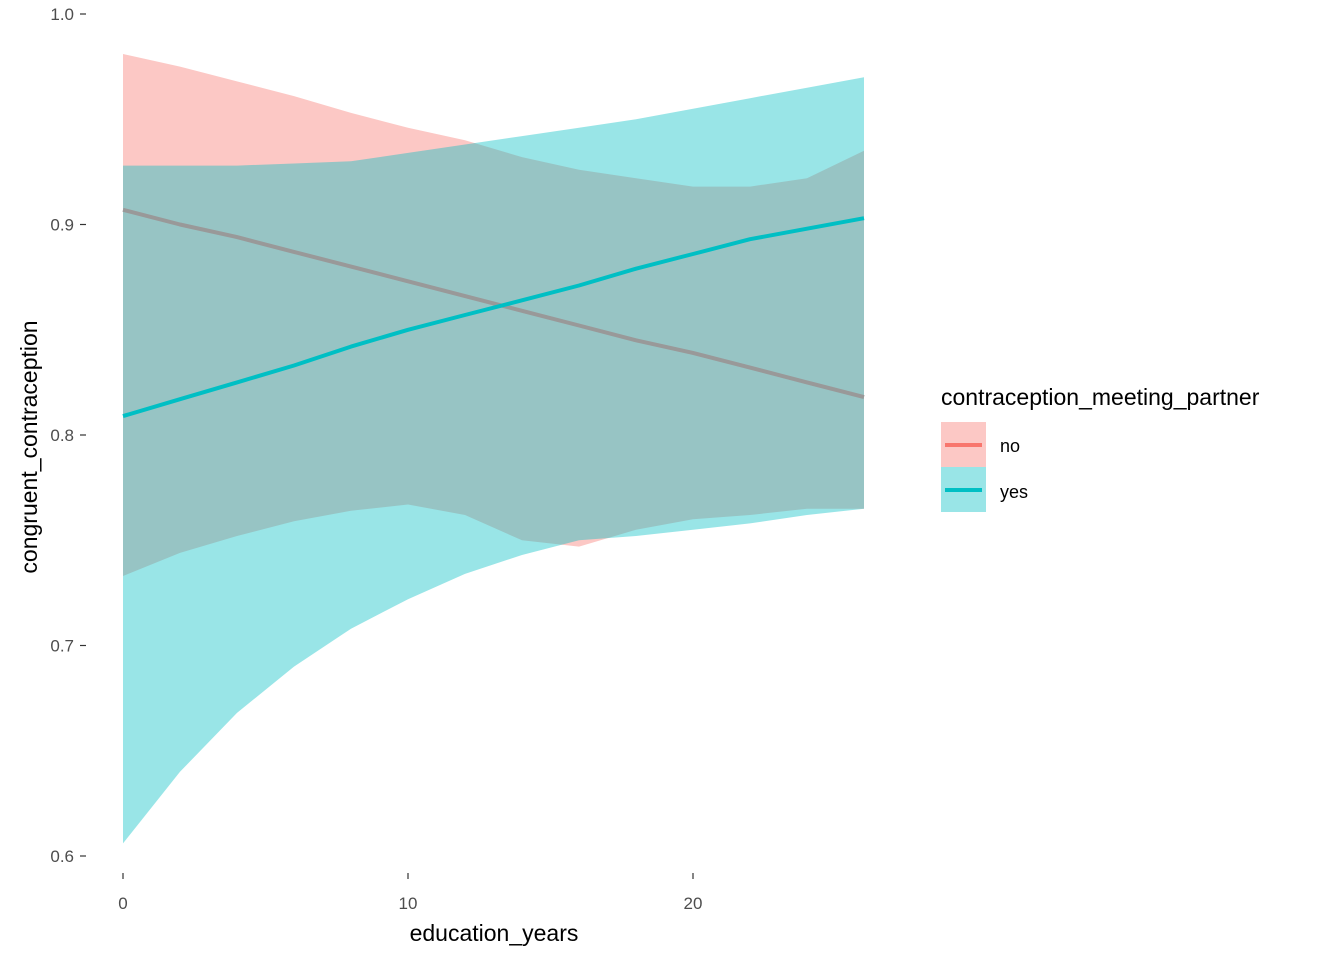  Describe the element at coordinates (1100, 448) in the screenshot. I see `legend: contraception_meeting_partner no yes` at that location.